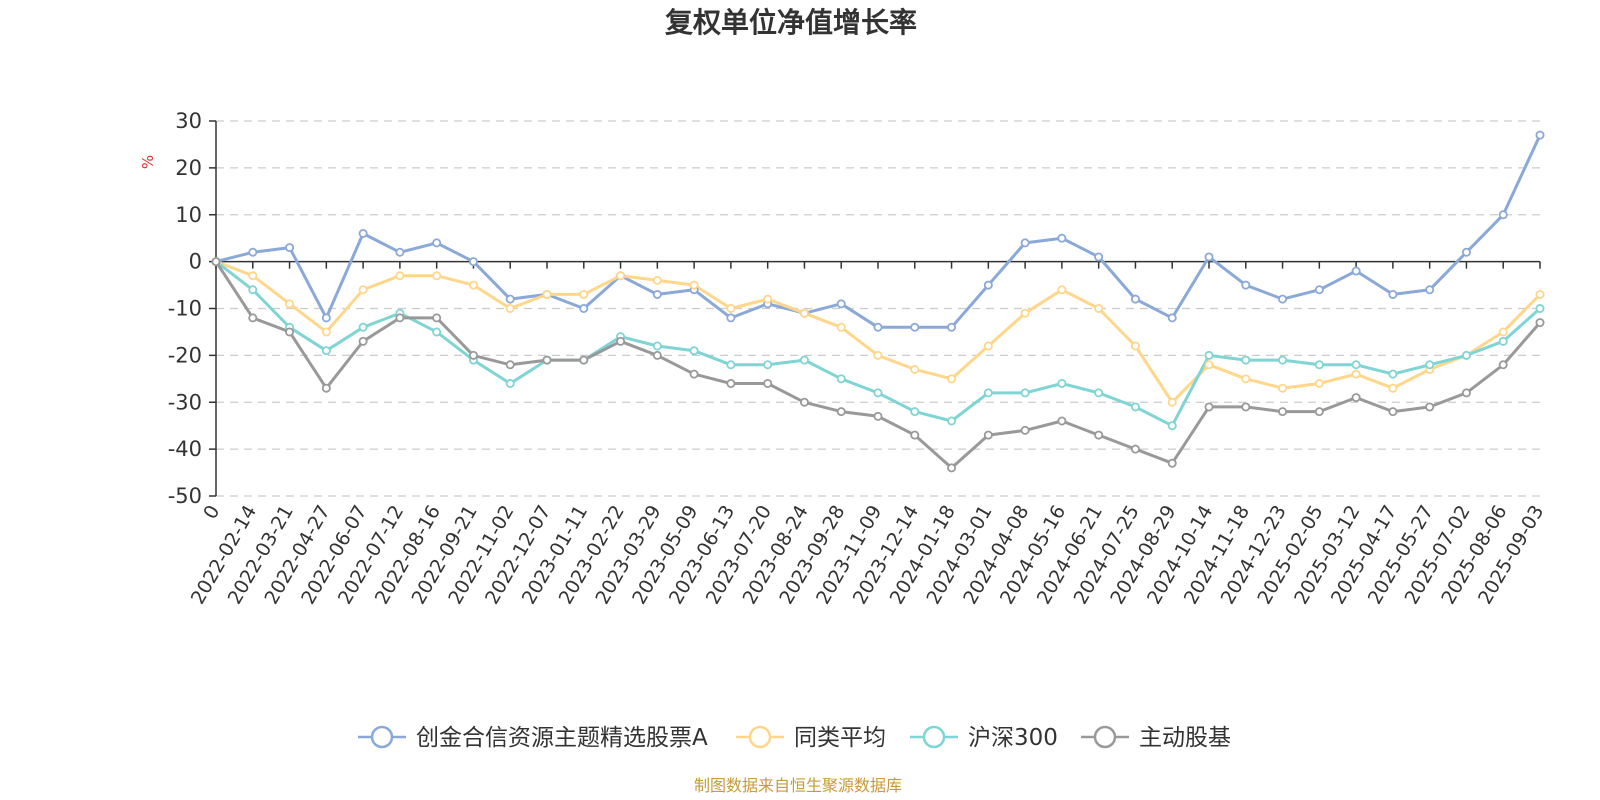 This screenshot has height=800, width=1600. Describe the element at coordinates (188, 121) in the screenshot. I see `y-tick-label: 30` at that location.